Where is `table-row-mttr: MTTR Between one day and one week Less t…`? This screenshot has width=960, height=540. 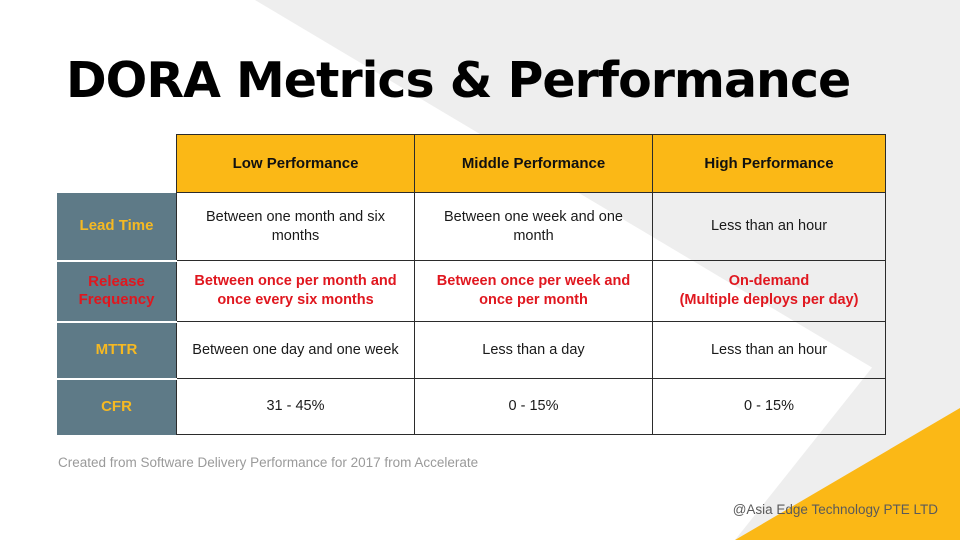
table-row-mttr: MTTR Between one day and one week Less t… is located at coordinates (471, 350).